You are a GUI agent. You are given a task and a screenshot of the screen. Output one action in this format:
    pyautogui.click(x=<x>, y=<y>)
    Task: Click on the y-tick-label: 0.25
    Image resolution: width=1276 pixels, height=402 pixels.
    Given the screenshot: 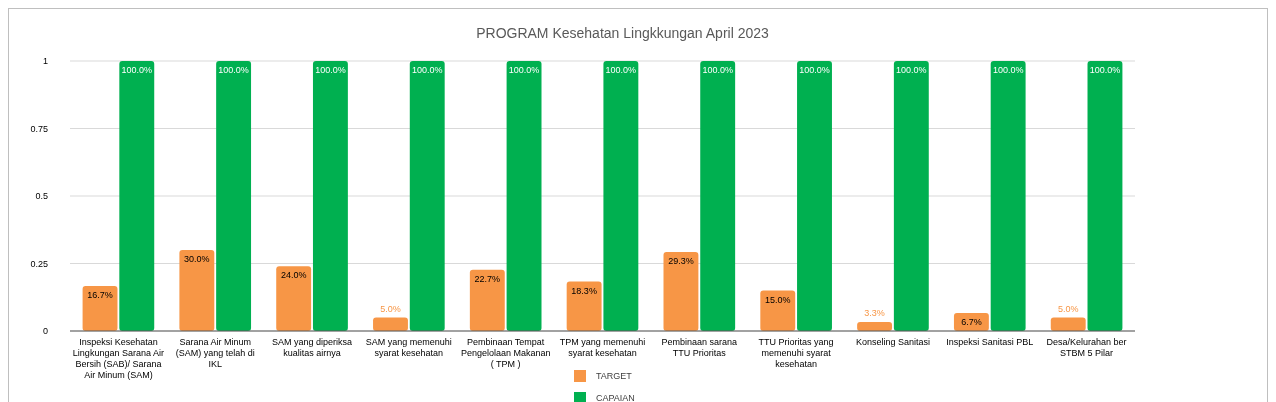 What is the action you would take?
    pyautogui.click(x=39, y=263)
    